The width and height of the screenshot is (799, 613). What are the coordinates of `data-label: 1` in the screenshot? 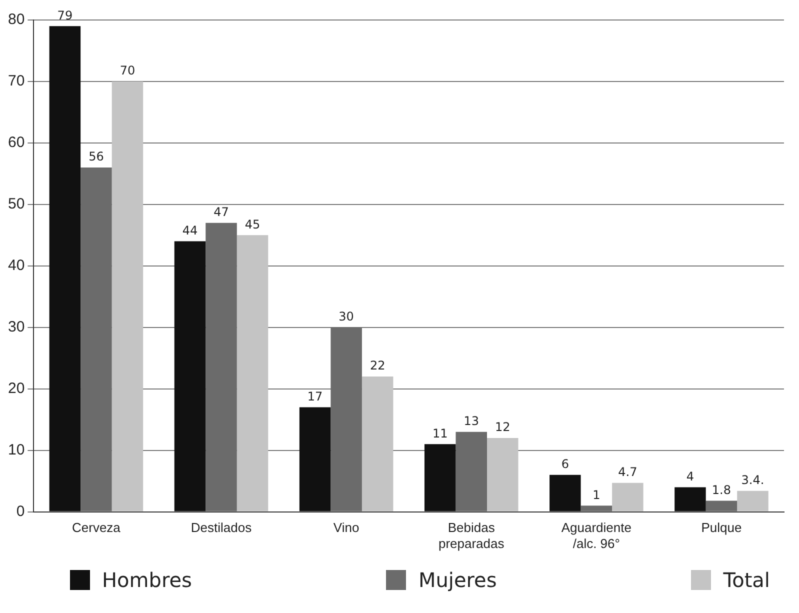 It's located at (596, 495).